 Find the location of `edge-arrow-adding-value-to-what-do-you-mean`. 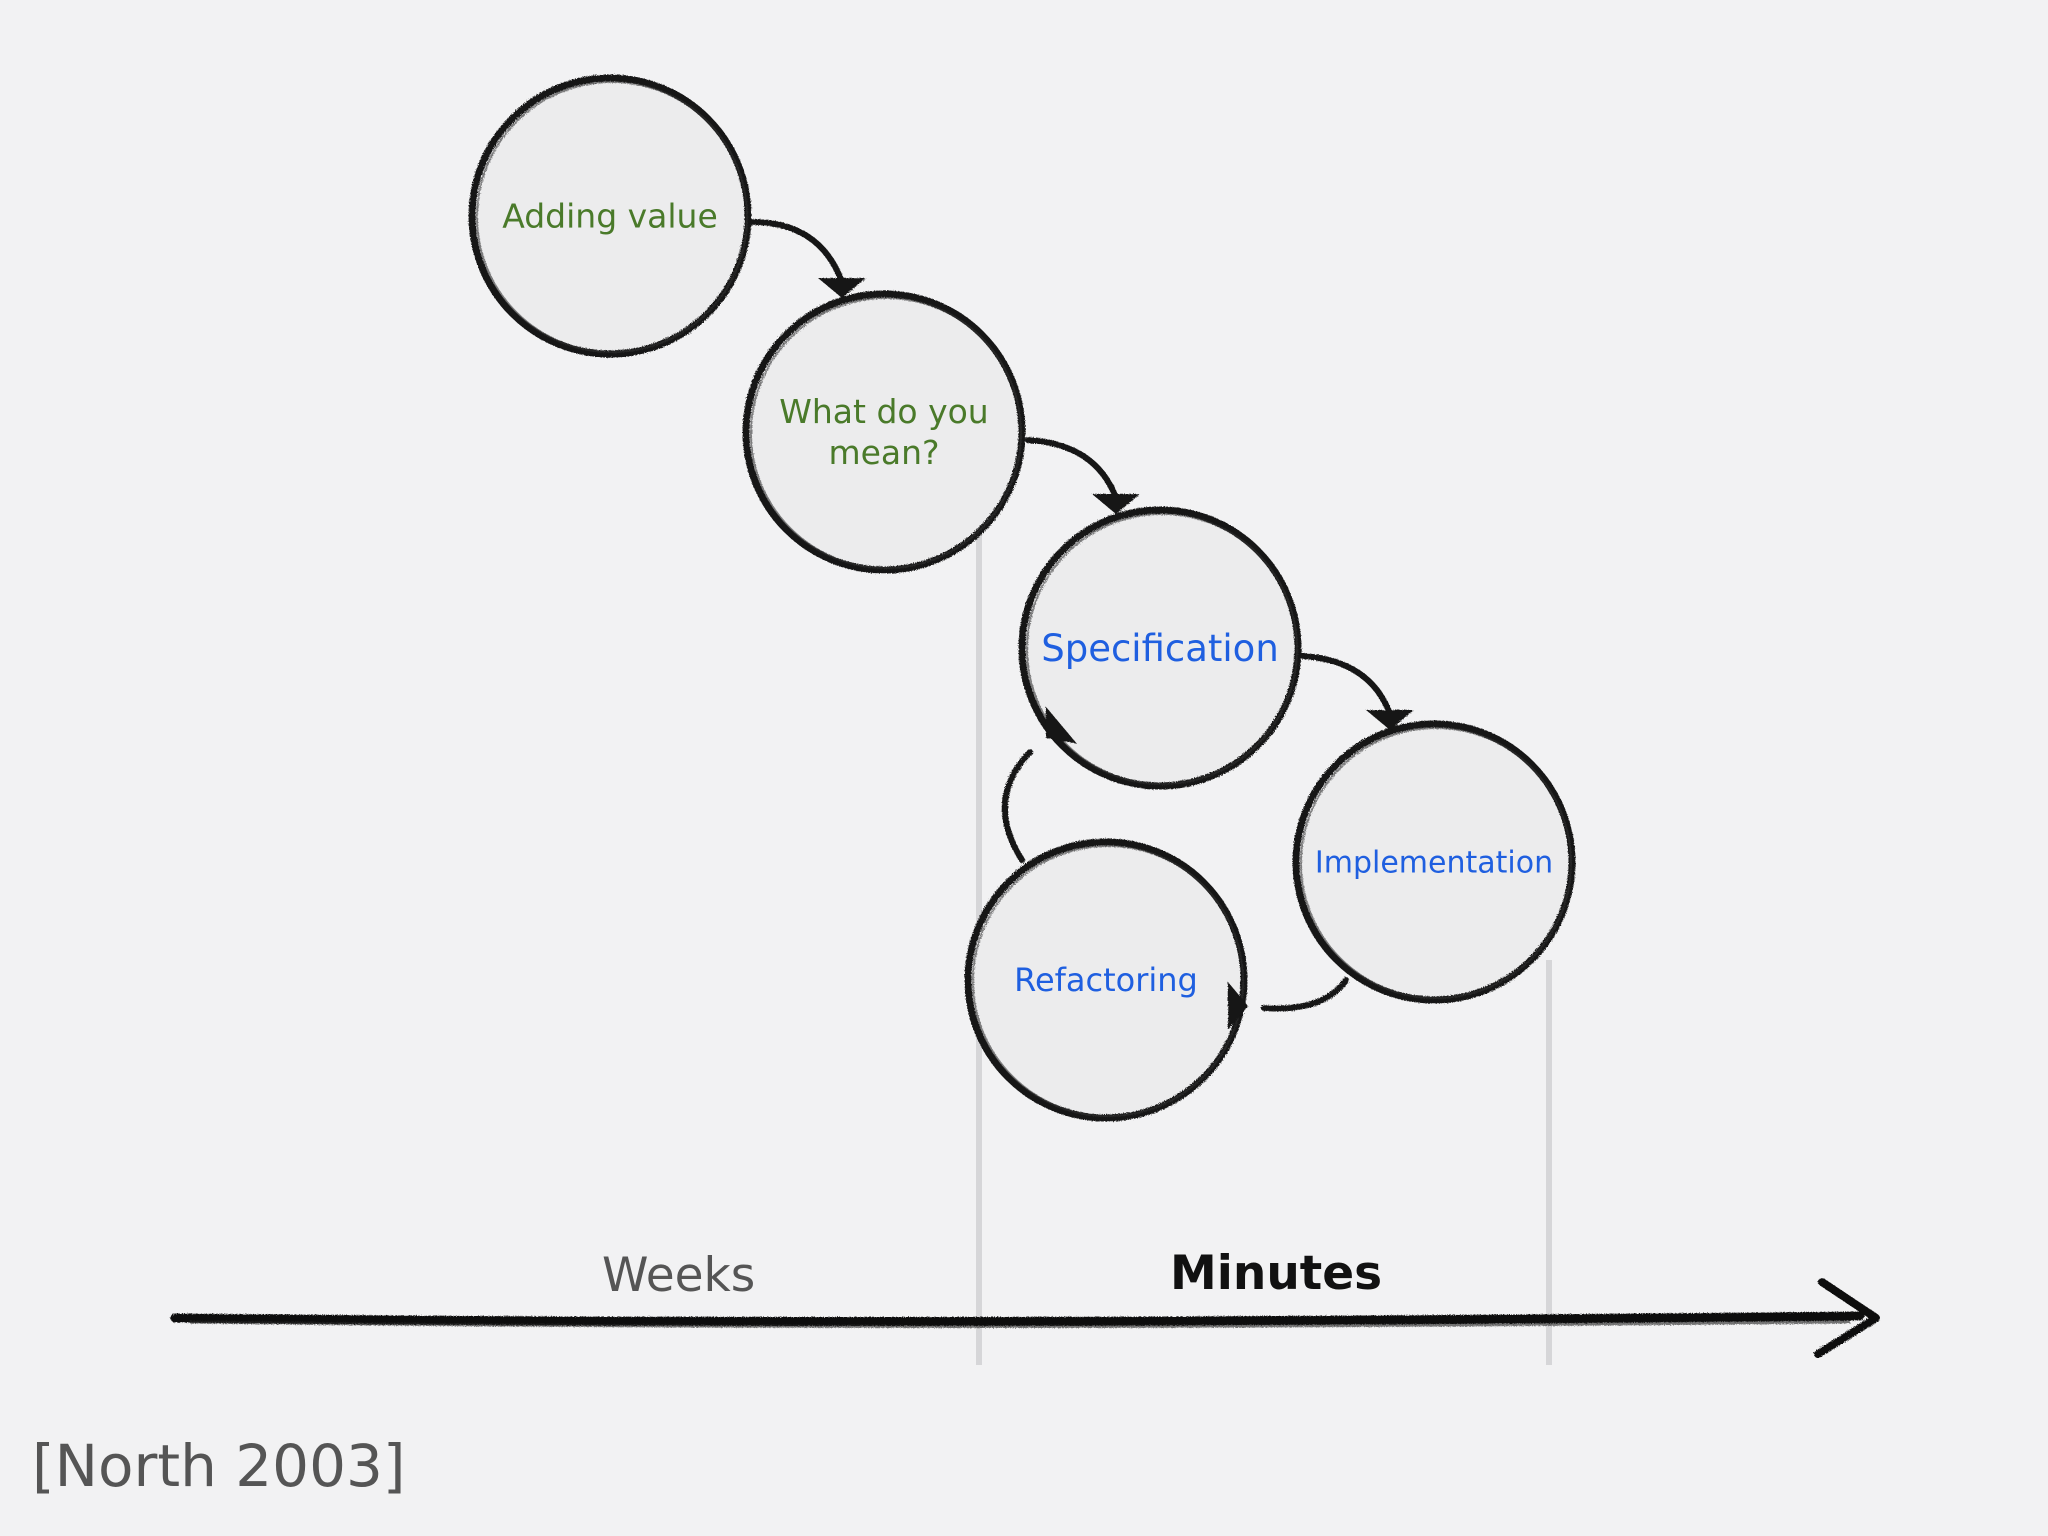

edge-arrow-adding-value-to-what-do-you-mean is located at coordinates (797, 252).